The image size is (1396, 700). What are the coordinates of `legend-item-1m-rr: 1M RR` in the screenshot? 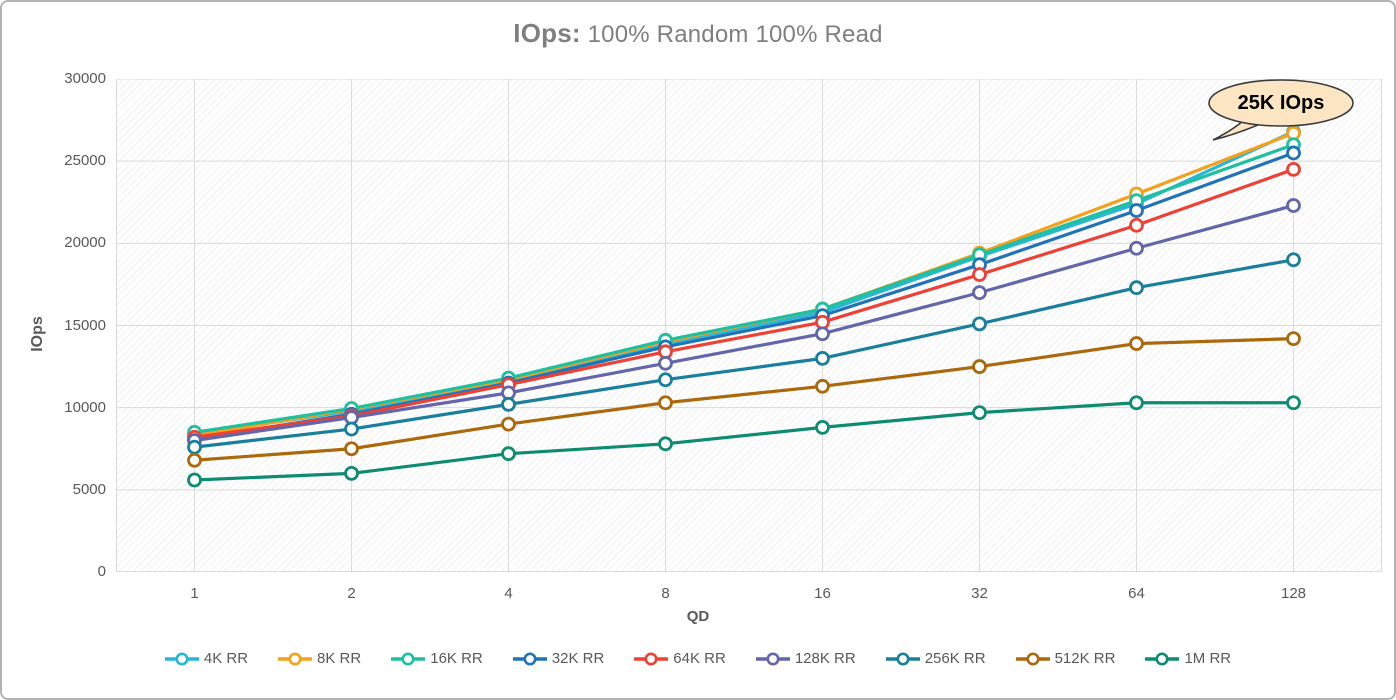 It's located at (1188, 658).